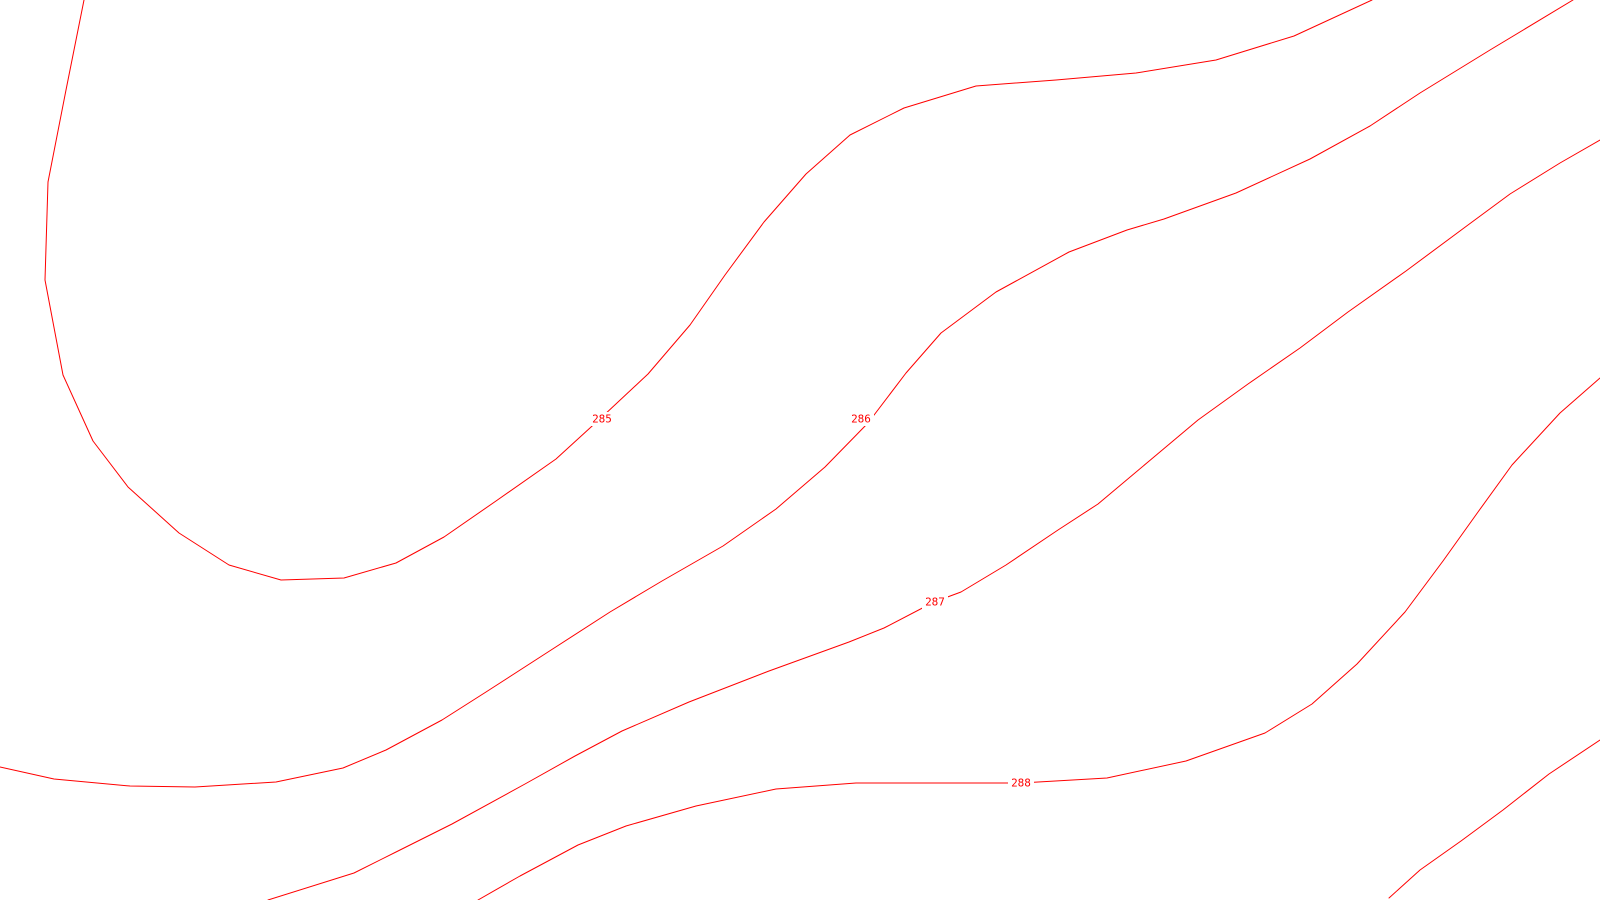 This screenshot has width=1600, height=900. I want to click on contour-label-286: 286, so click(861, 419).